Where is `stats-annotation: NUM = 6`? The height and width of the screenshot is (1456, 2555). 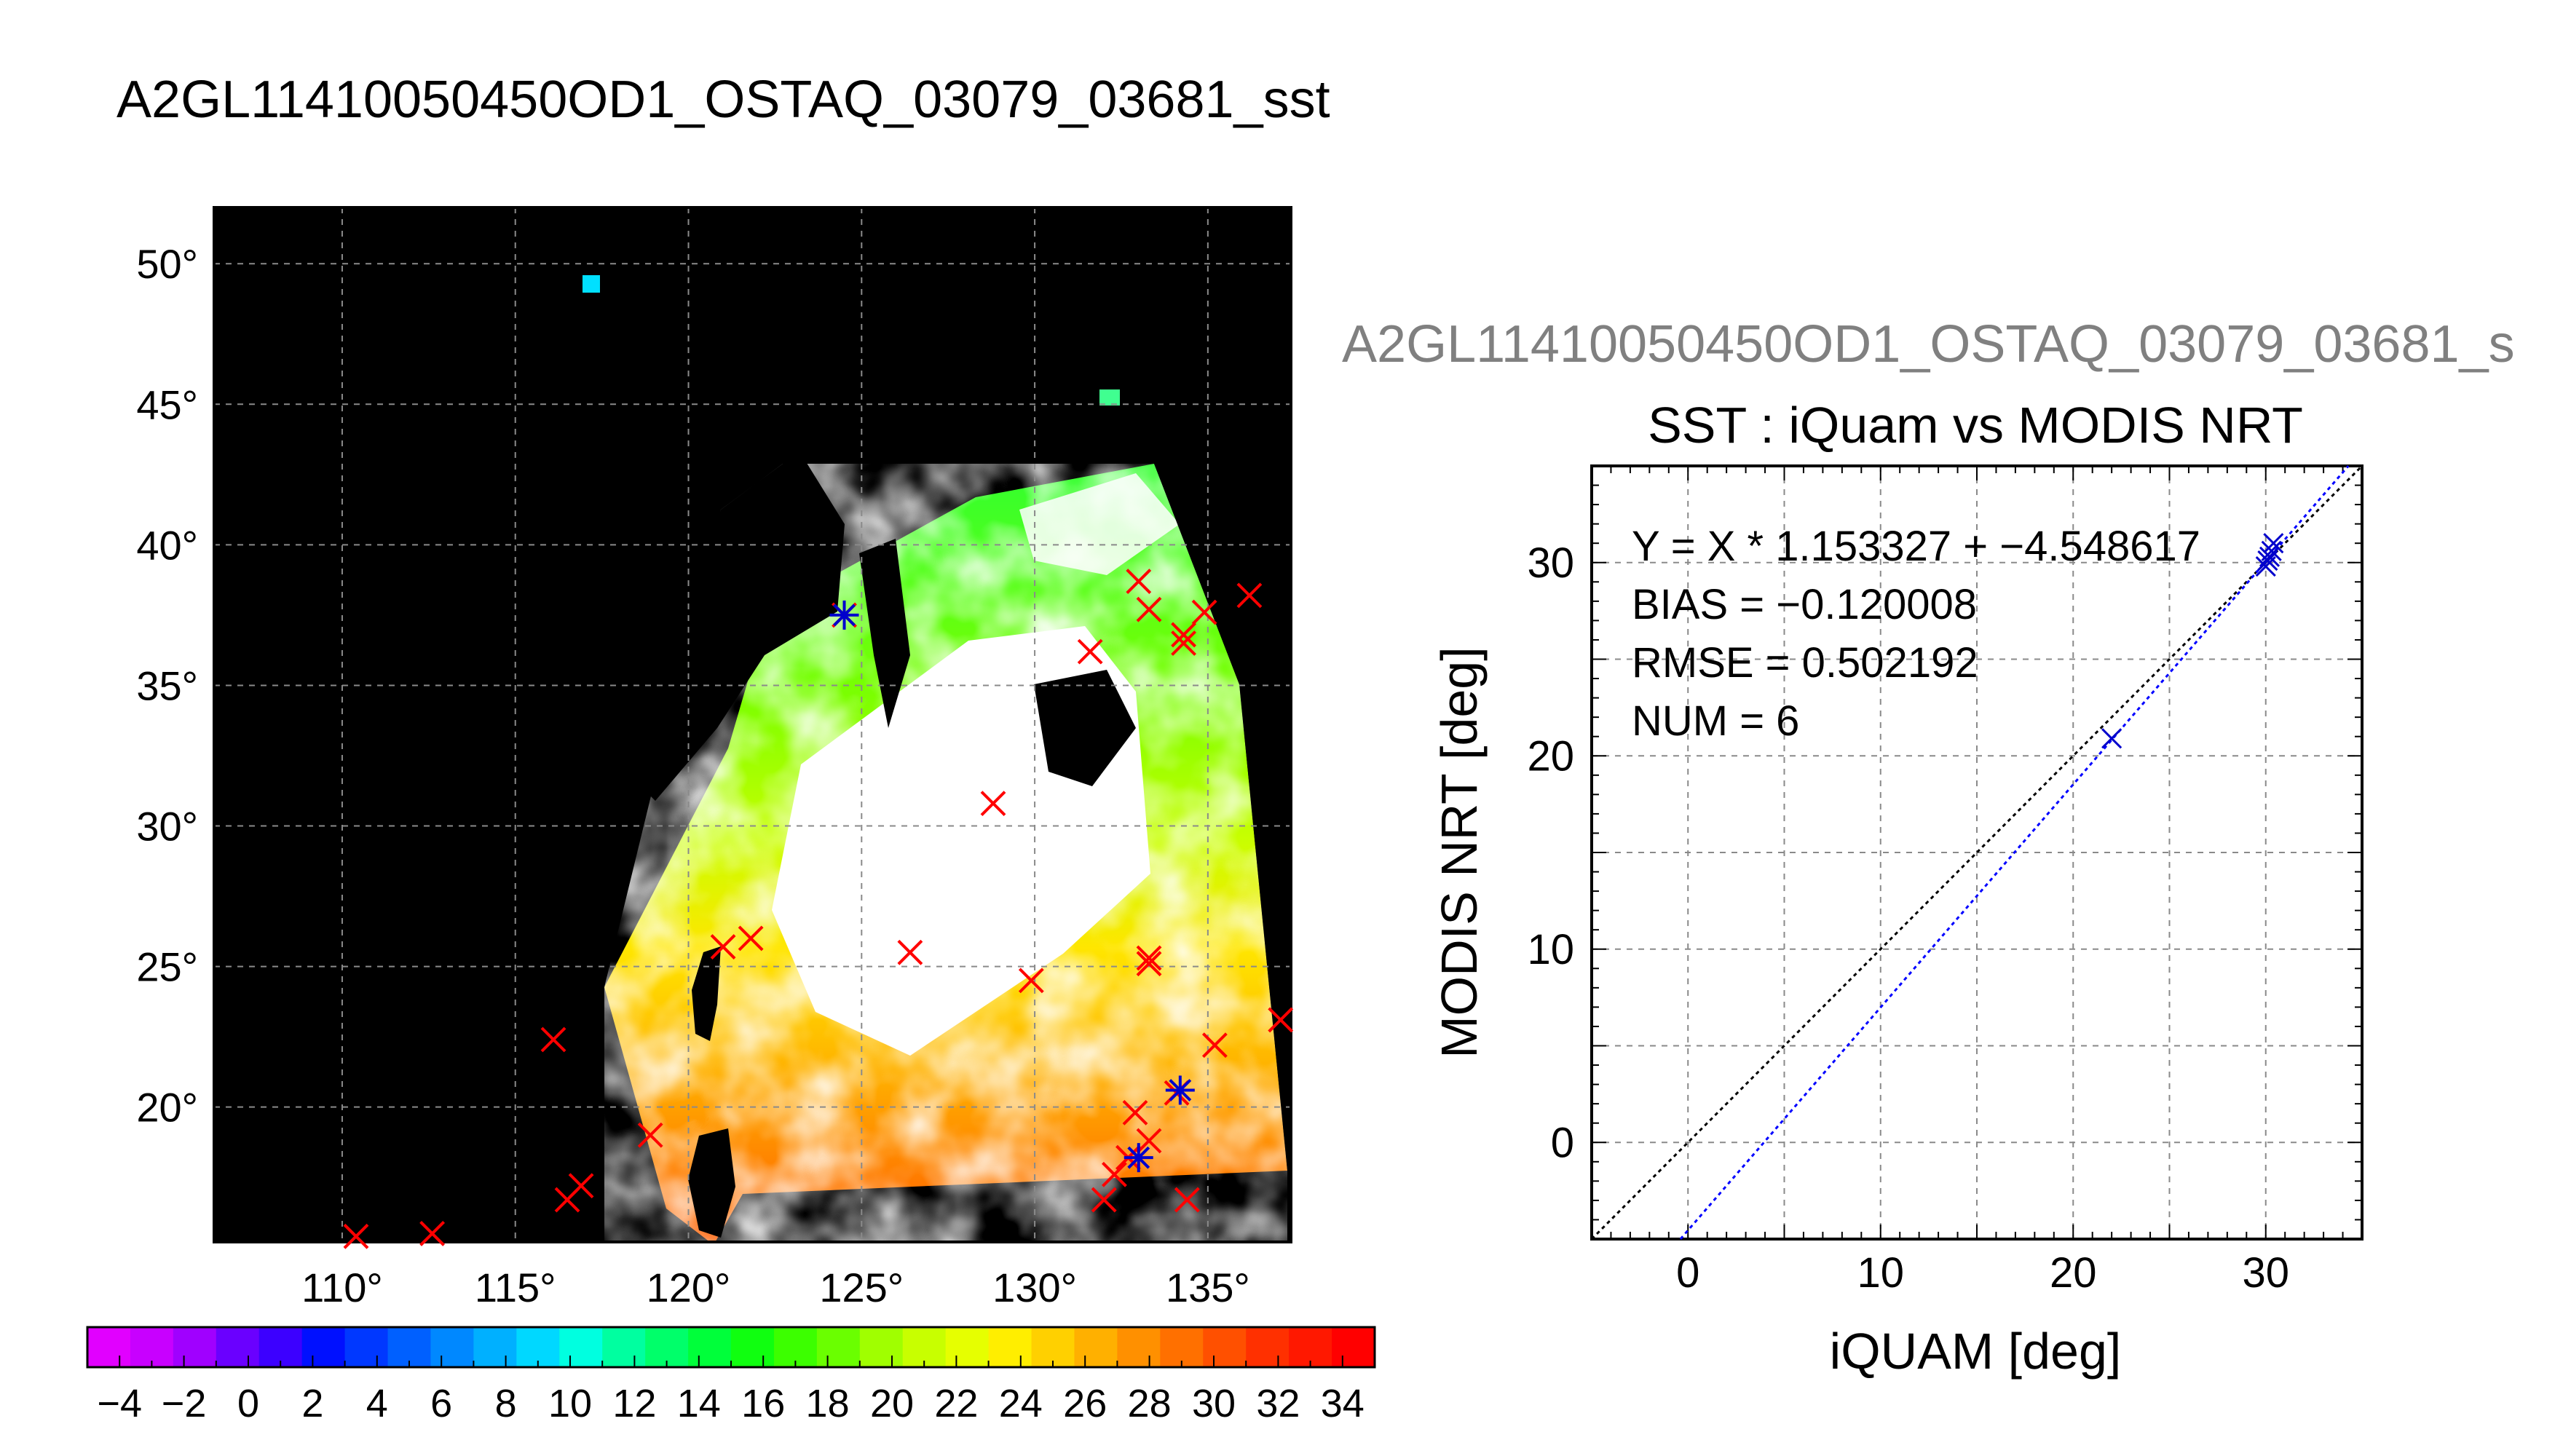
stats-annotation: NUM = 6 is located at coordinates (1715, 721).